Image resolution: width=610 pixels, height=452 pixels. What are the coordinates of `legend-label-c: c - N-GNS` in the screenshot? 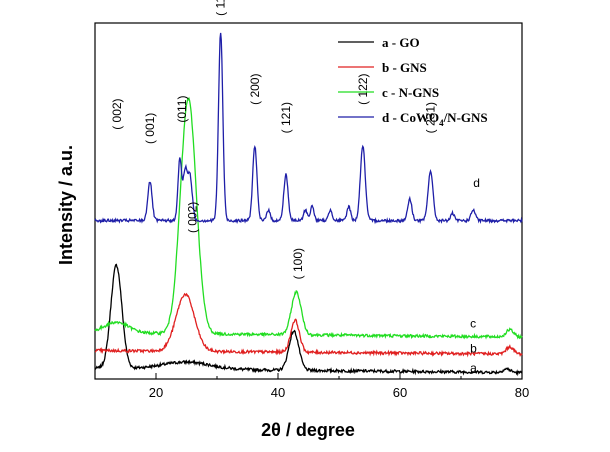 It's located at (410, 92).